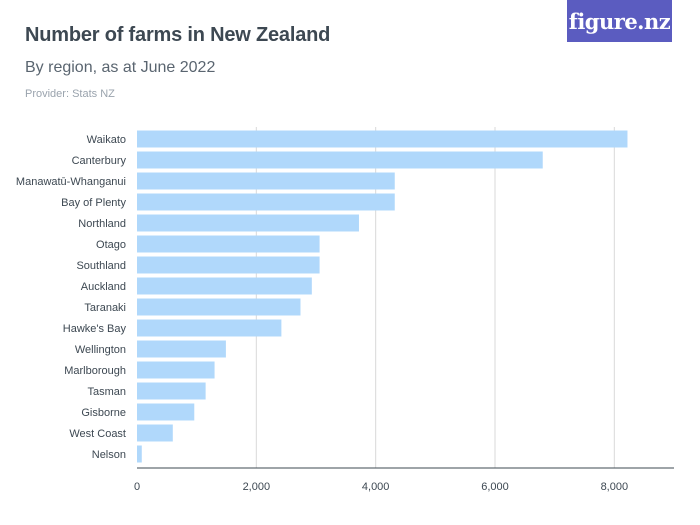 The width and height of the screenshot is (700, 525). Describe the element at coordinates (257, 487) in the screenshot. I see `x-tick-label: 2,000` at that location.